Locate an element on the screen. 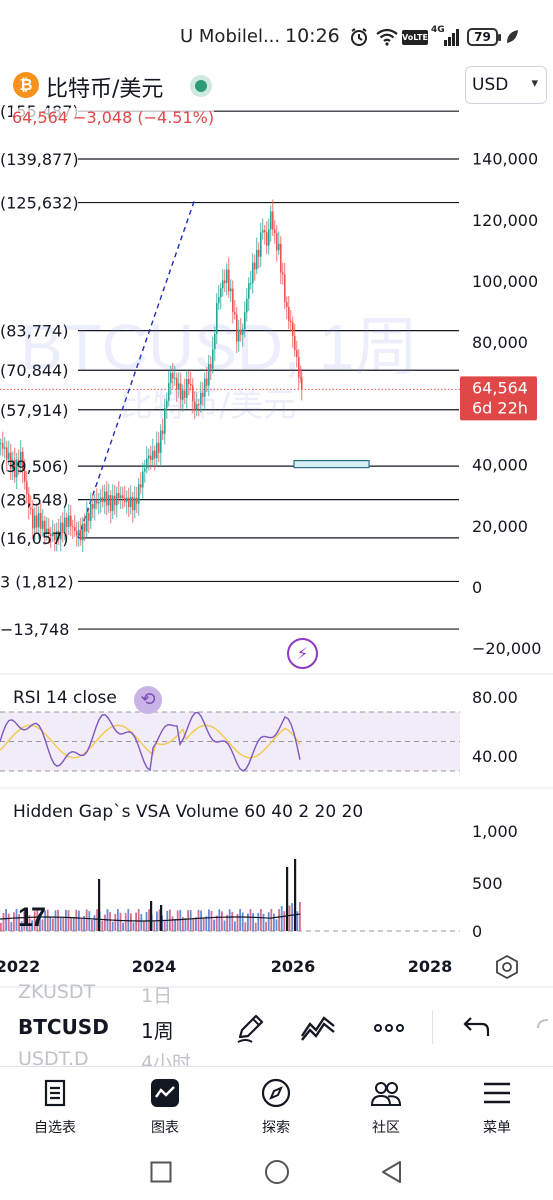  nav-item-chart: 图表 is located at coordinates (165, 1105).